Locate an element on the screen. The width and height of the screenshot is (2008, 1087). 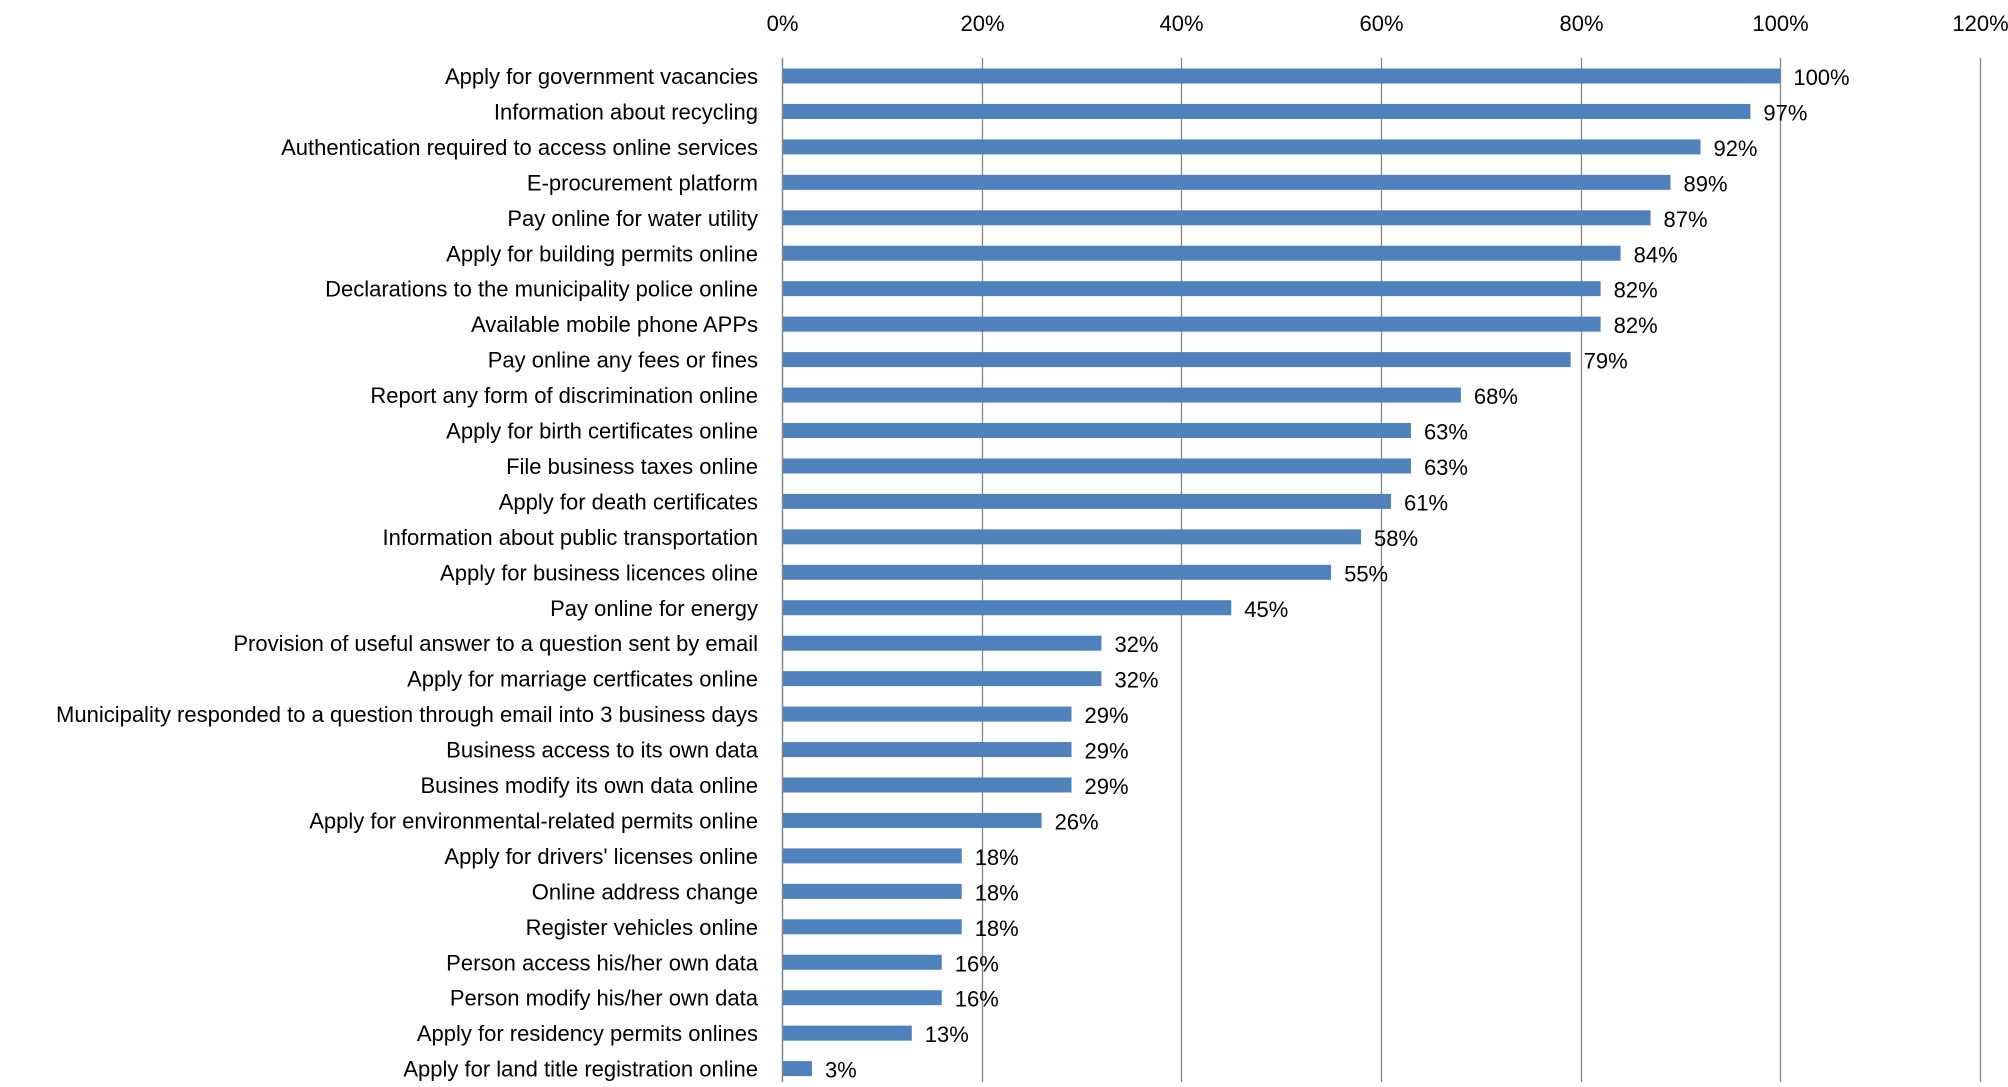
category-label: Online address change is located at coordinates (645, 891).